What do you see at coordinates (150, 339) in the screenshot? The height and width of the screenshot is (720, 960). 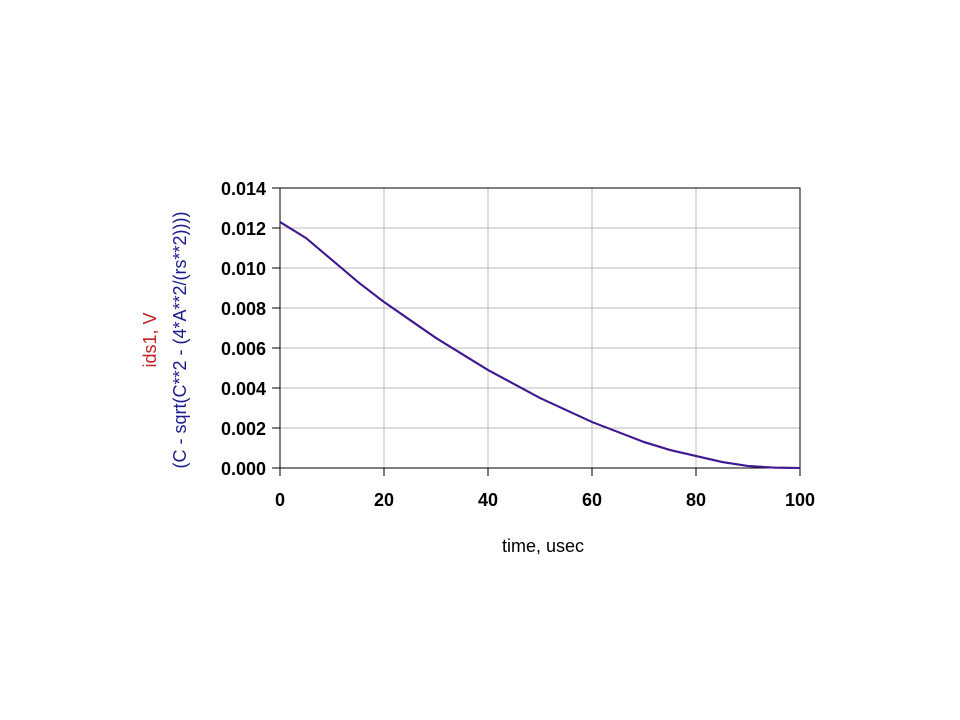 I see `y-axis-label: ids1, V` at bounding box center [150, 339].